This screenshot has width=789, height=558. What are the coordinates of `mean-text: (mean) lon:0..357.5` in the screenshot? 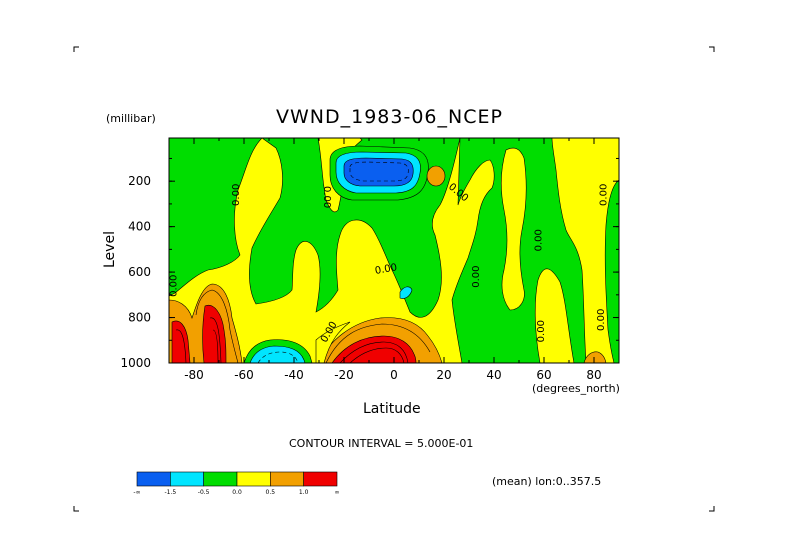 It's located at (547, 481).